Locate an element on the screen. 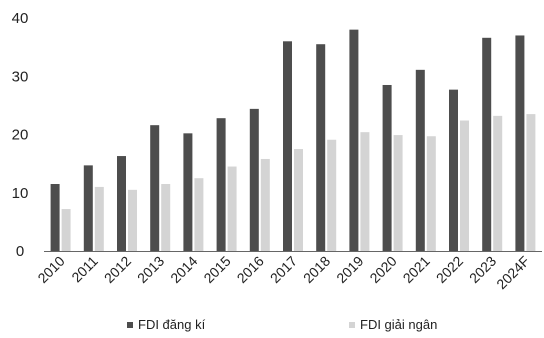 The width and height of the screenshot is (544, 338). x-tick-label: 2017 is located at coordinates (283, 269).